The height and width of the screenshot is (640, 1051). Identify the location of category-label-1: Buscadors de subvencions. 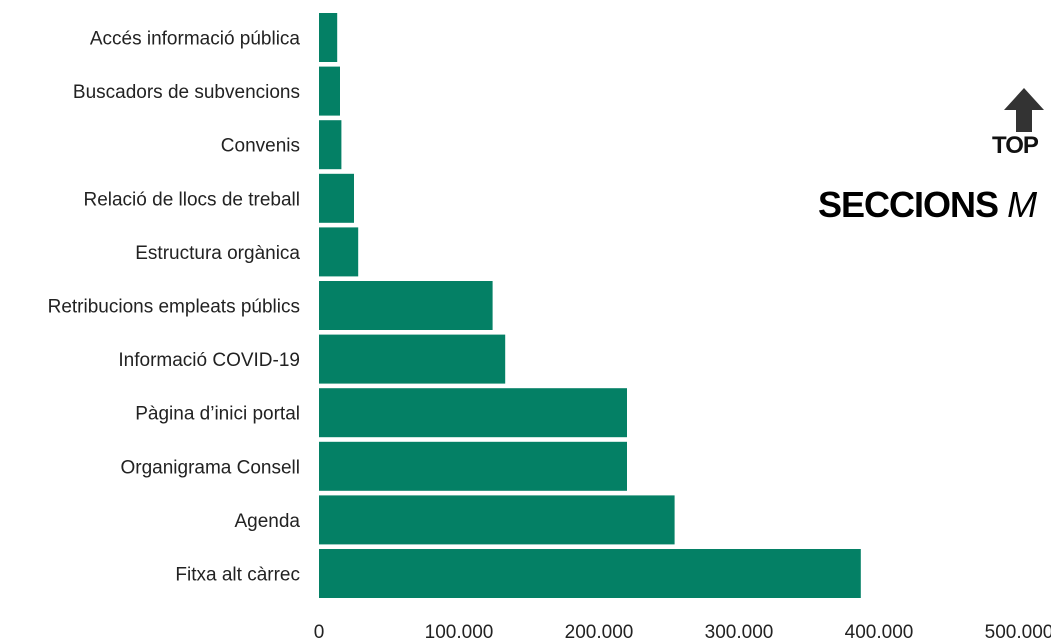
(186, 92).